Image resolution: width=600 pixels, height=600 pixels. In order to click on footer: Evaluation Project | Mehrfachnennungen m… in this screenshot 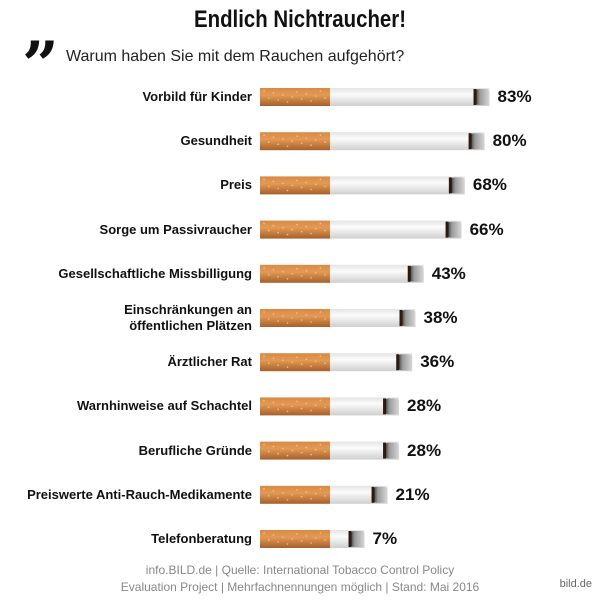, I will do `click(300, 587)`.